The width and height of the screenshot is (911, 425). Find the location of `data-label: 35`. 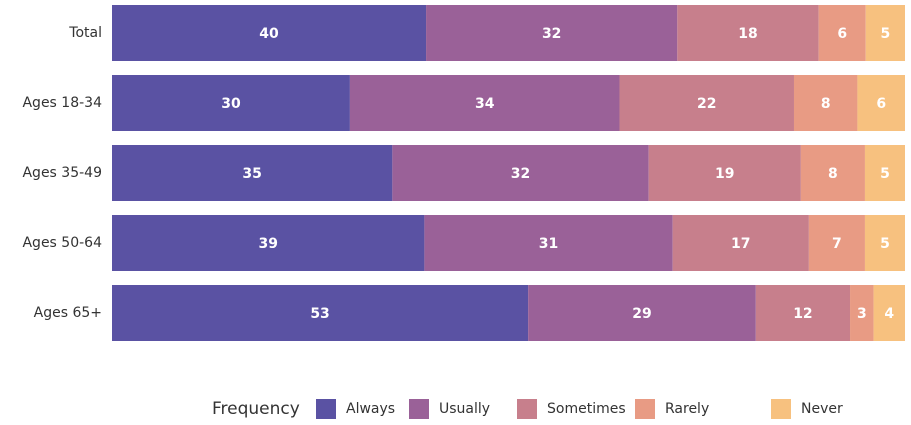

data-label: 35 is located at coordinates (251, 174).